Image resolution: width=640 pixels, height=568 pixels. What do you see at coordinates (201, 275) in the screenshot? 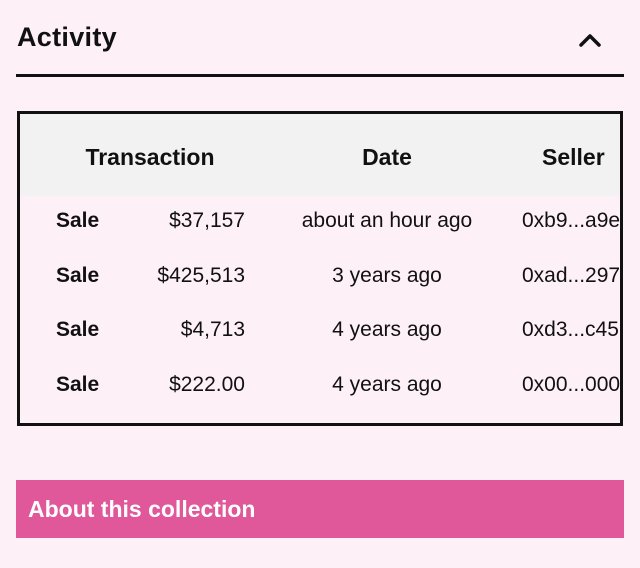
I see `price: $425,513` at bounding box center [201, 275].